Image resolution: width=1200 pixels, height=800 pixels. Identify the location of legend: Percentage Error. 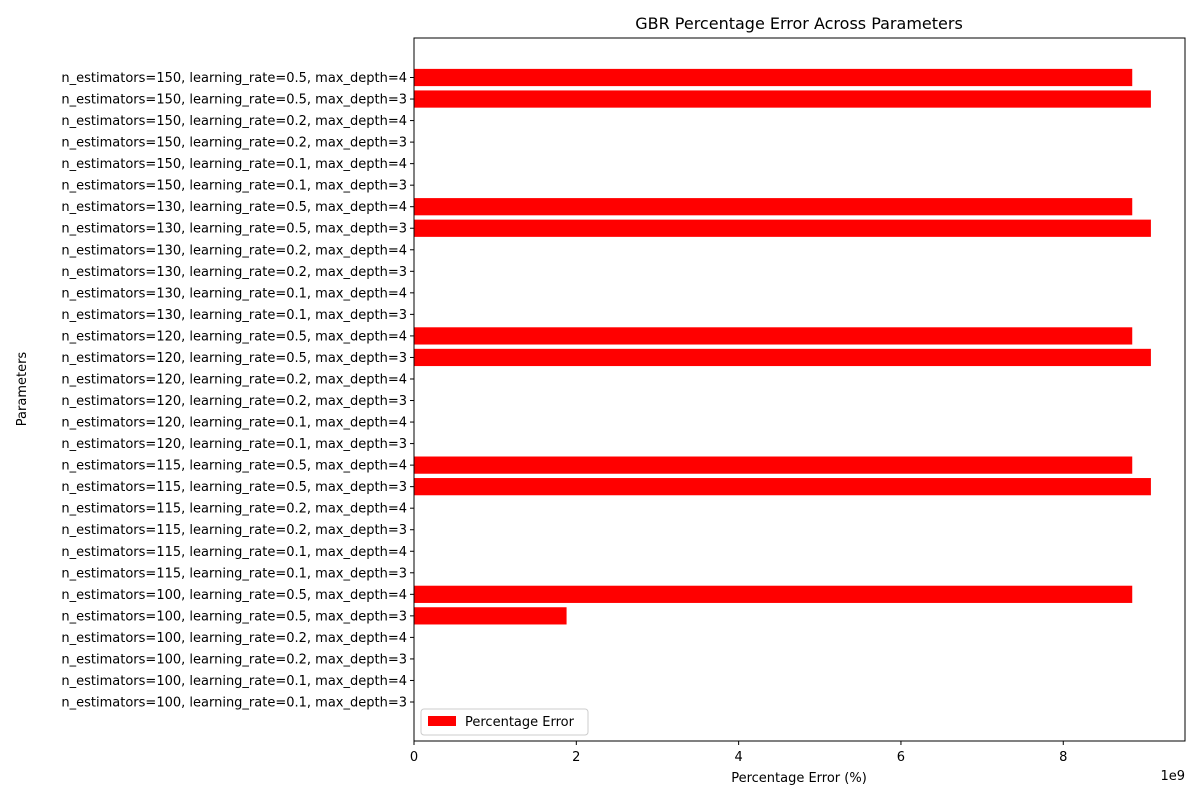
(504, 722).